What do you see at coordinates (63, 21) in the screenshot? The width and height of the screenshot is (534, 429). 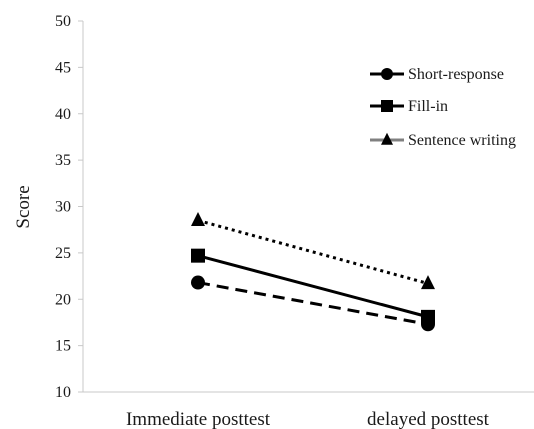 I see `y-tick-label: 50` at bounding box center [63, 21].